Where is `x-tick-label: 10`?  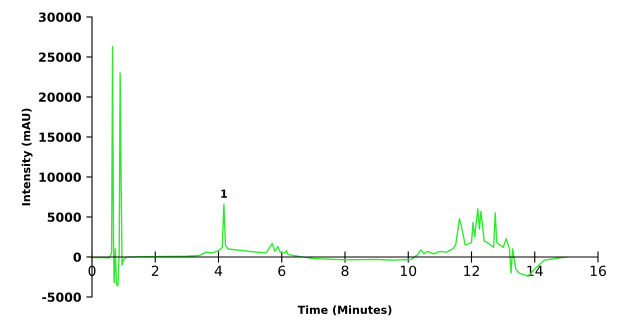 x-tick-label: 10 is located at coordinates (408, 271).